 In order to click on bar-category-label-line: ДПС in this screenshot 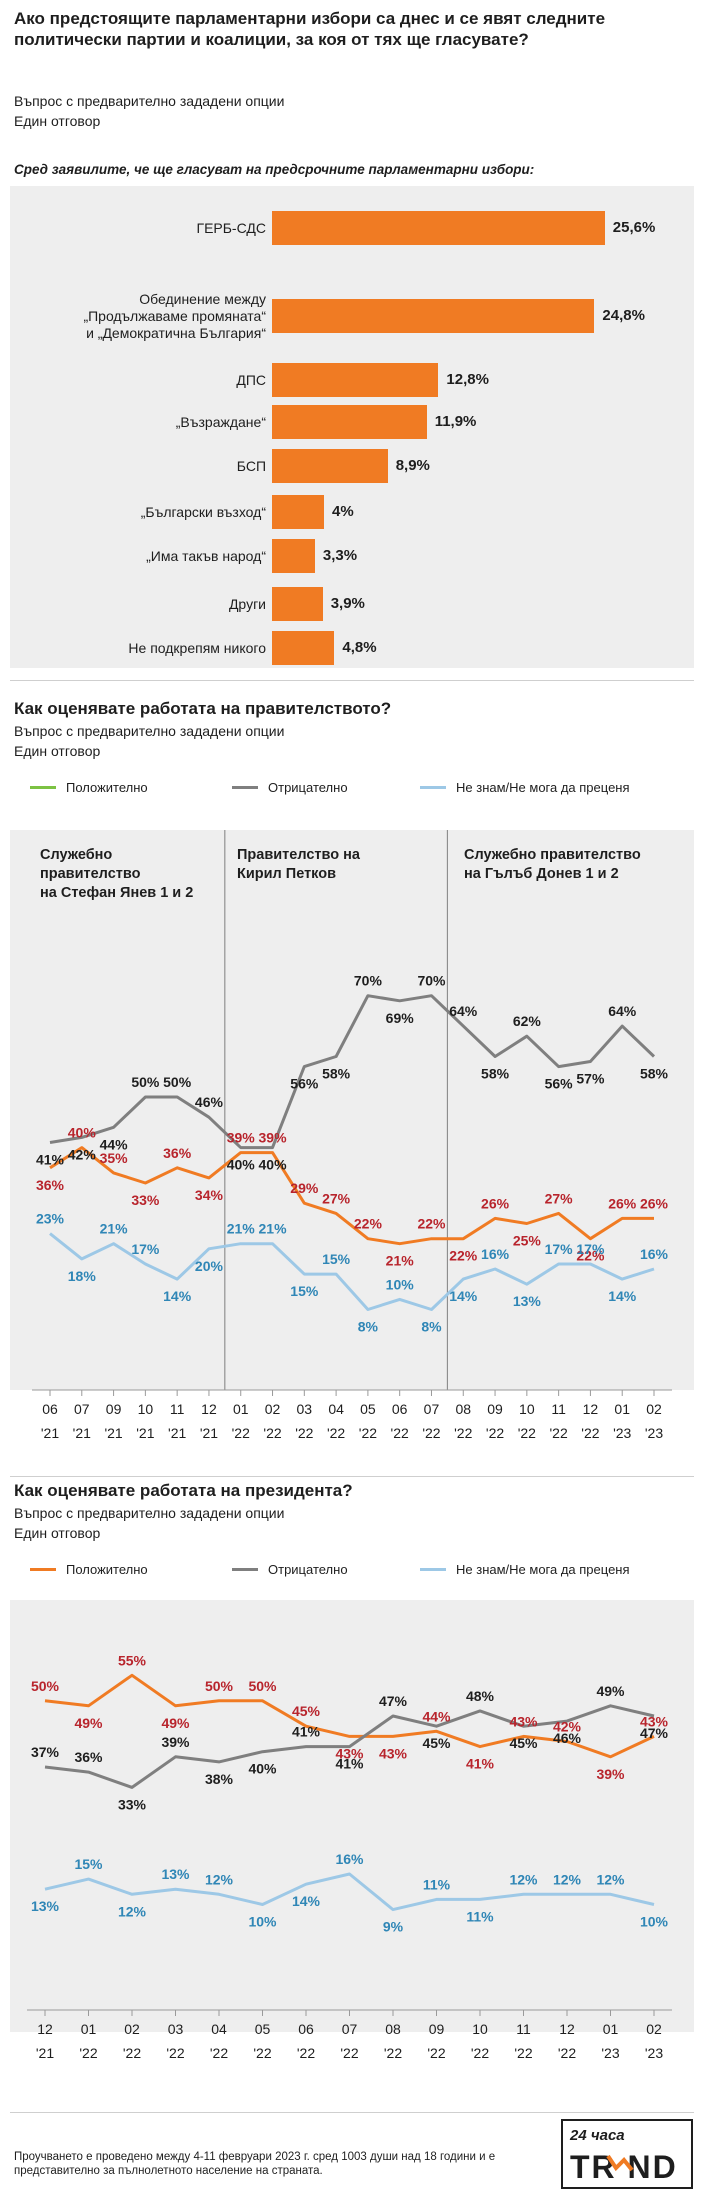, I will do `click(251, 379)`.